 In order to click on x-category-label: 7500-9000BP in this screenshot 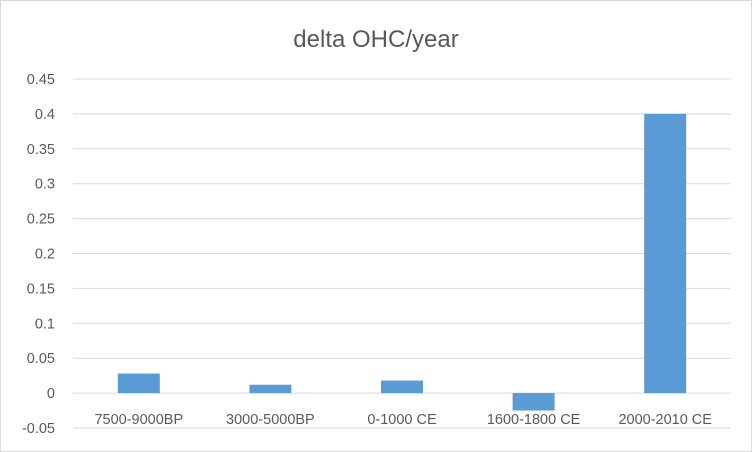, I will do `click(138, 420)`.